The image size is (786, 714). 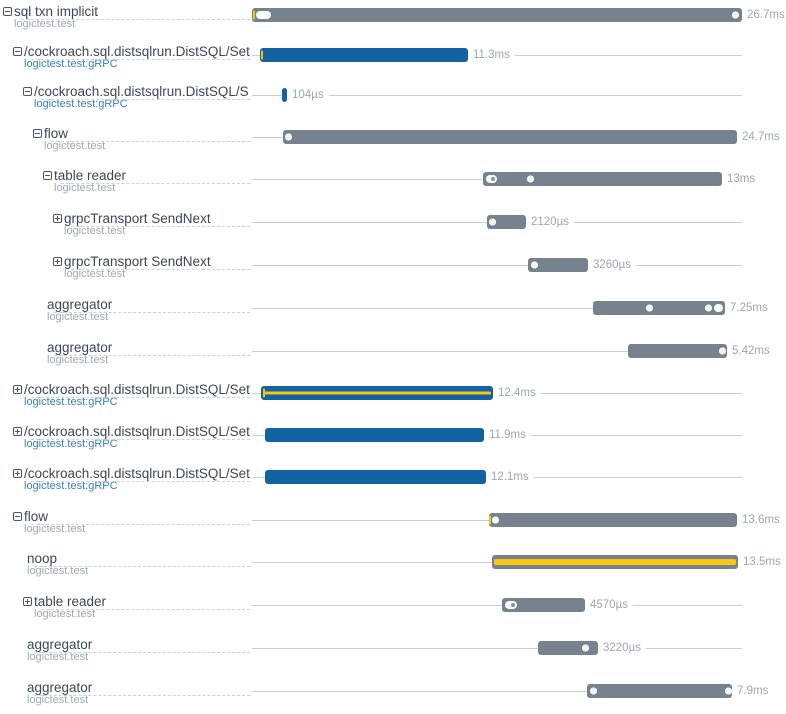 I want to click on trace-span-row: sql txn implicit logictest.test 26.7ms, so click(x=393, y=25).